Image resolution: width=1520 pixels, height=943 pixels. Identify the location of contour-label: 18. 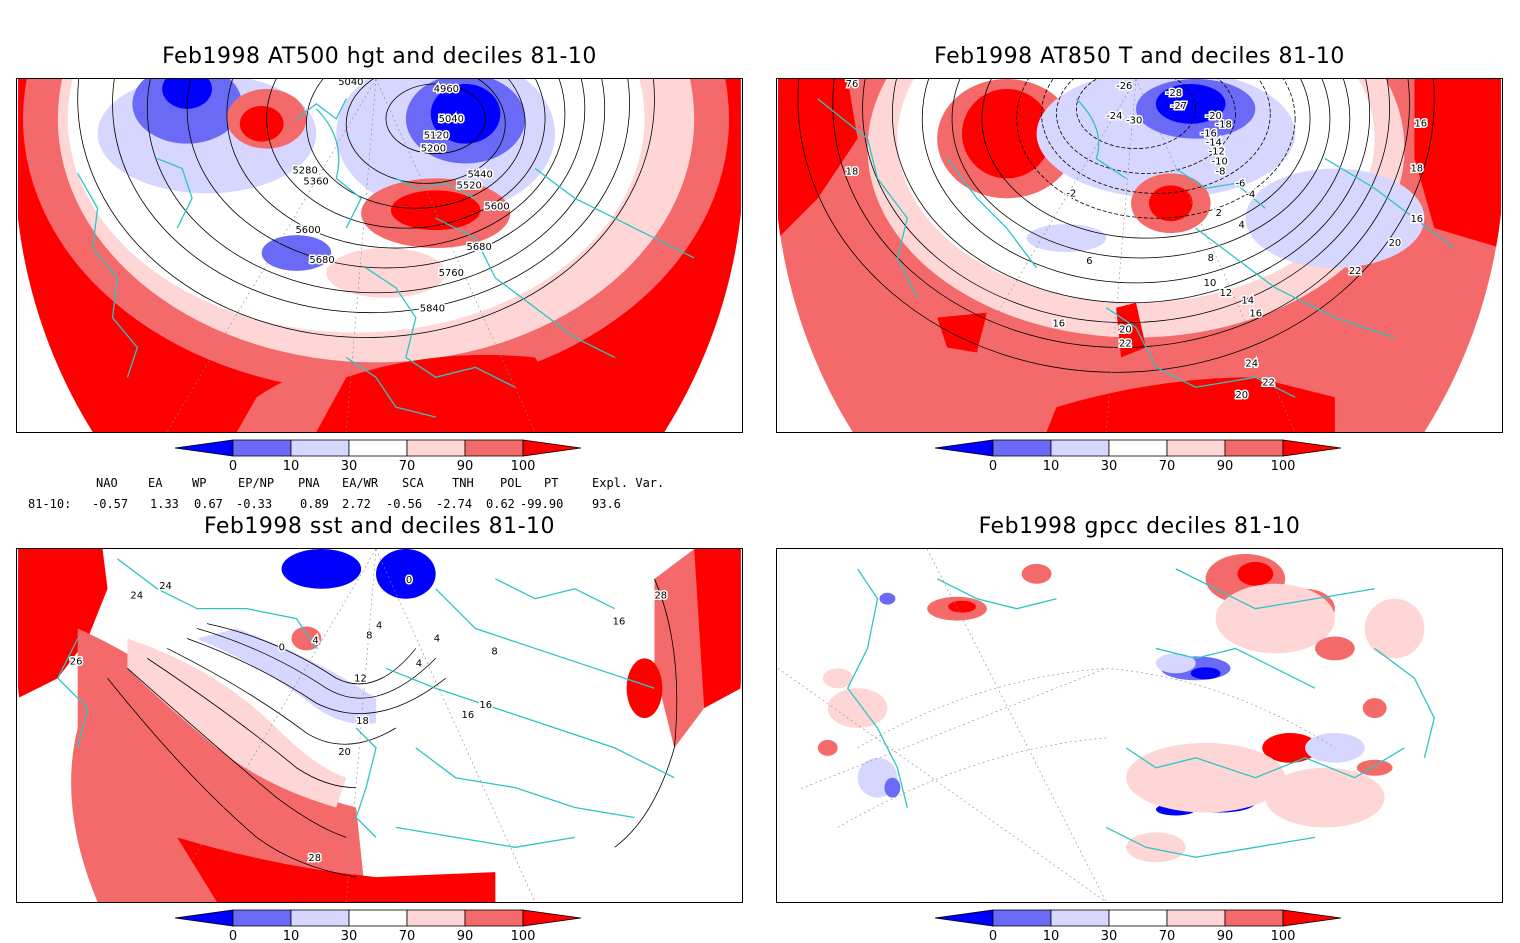
(852, 171).